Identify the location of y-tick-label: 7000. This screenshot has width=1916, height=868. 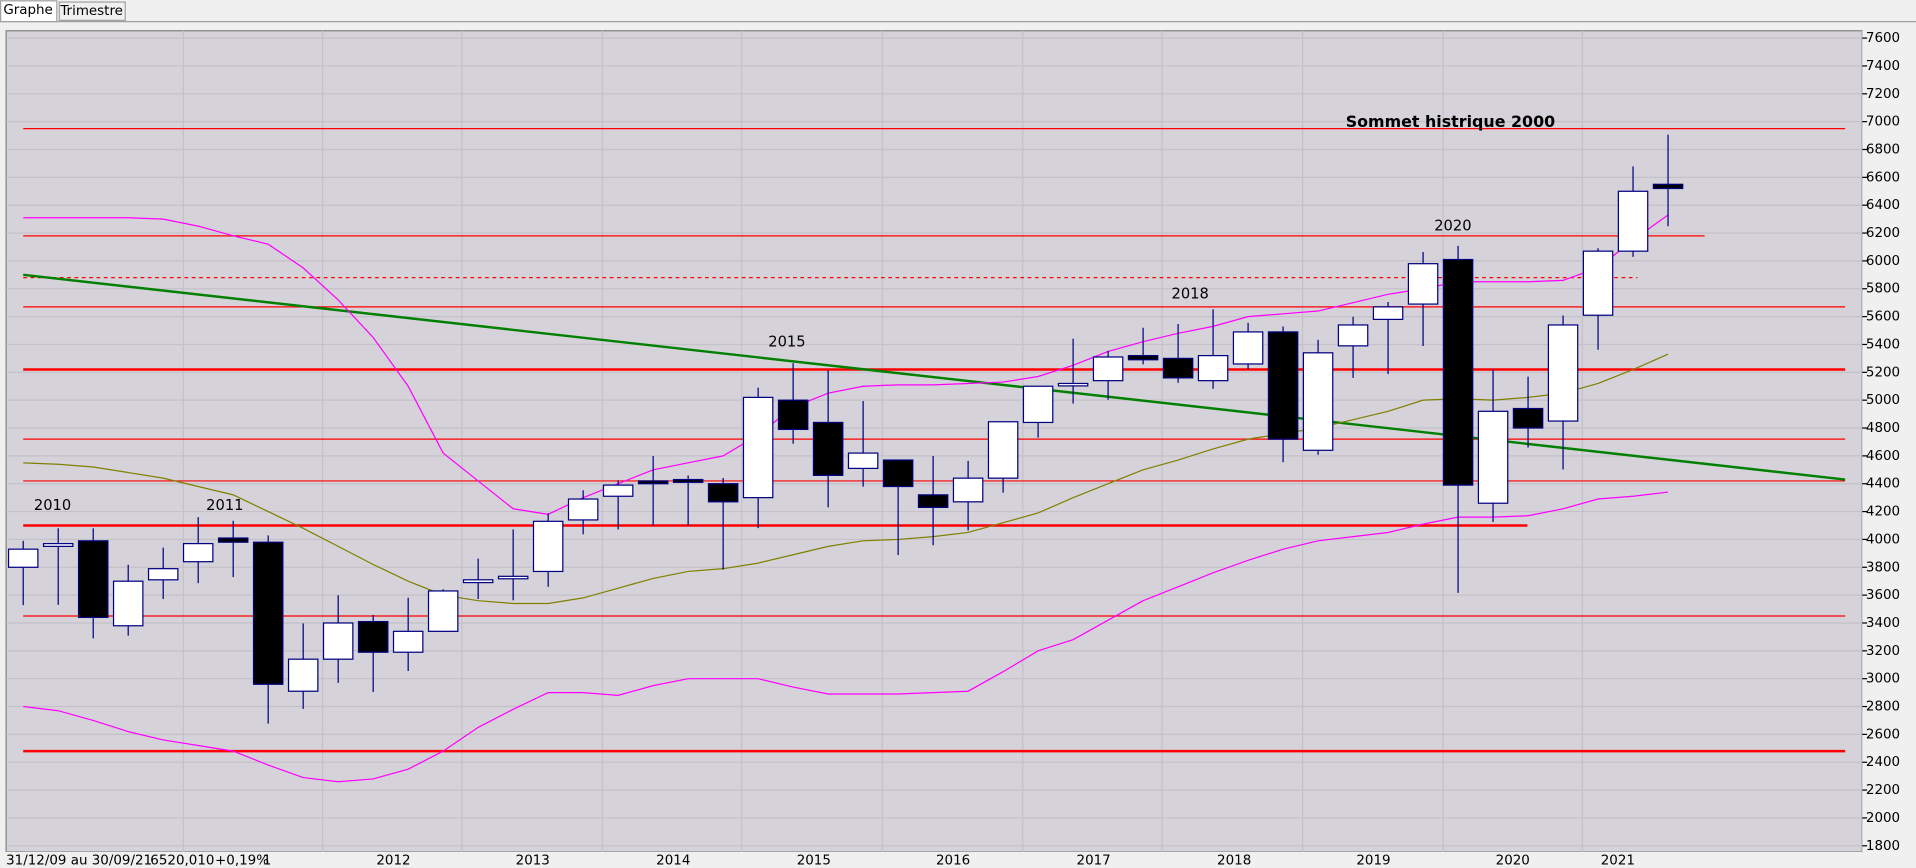
(1883, 122).